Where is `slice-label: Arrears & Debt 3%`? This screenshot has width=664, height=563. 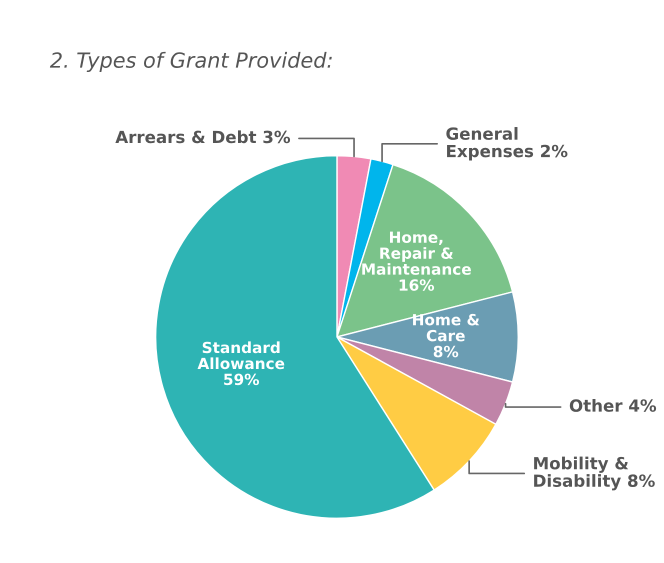 slice-label: Arrears & Debt 3% is located at coordinates (202, 137).